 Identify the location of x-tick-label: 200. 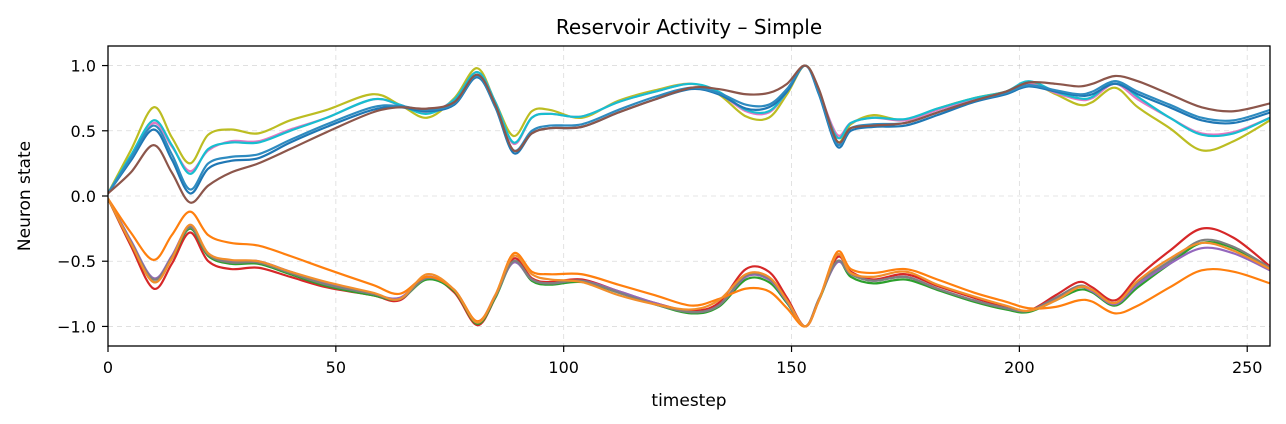
(1019, 367).